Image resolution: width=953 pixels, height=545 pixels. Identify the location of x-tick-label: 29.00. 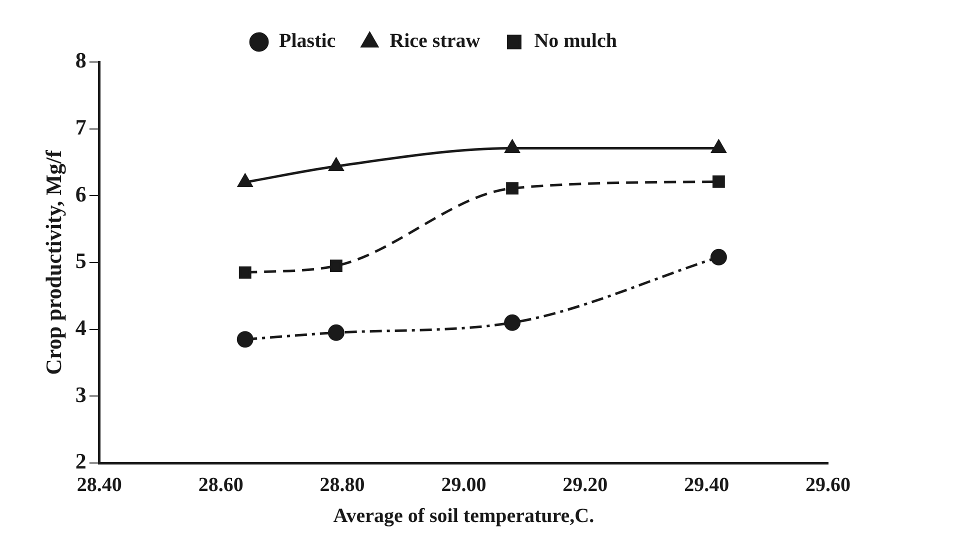
(463, 485).